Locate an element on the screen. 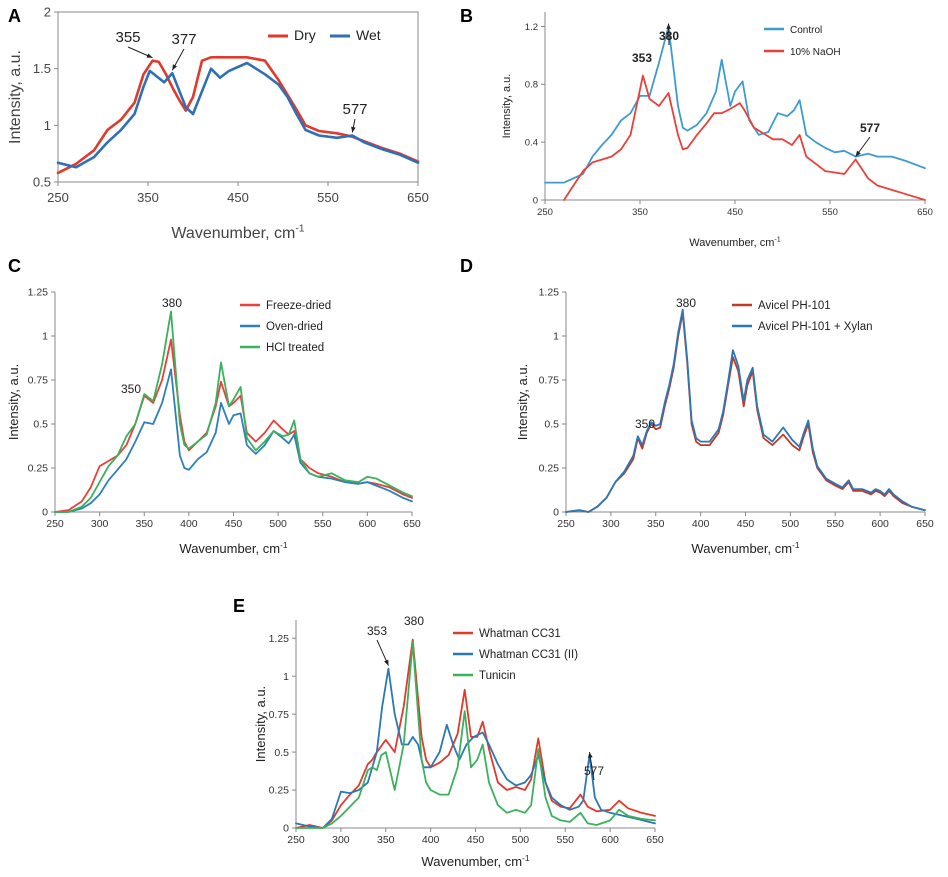 The width and height of the screenshot is (948, 877). y-tick-label: 2 is located at coordinates (47, 12).